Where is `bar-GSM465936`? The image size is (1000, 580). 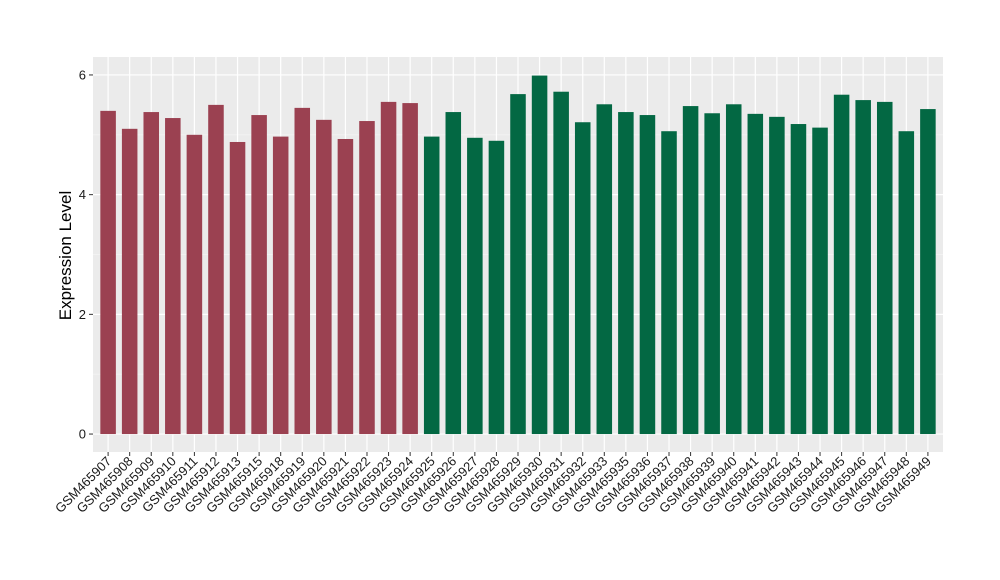 bar-GSM465936 is located at coordinates (647, 275).